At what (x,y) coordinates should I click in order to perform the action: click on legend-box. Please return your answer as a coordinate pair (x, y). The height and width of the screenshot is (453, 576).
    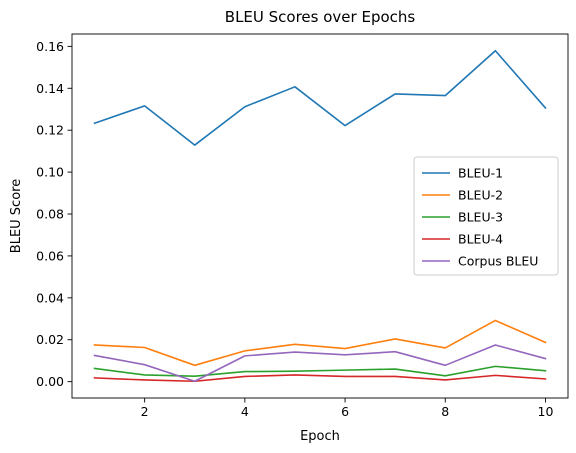
    Looking at the image, I should click on (486, 216).